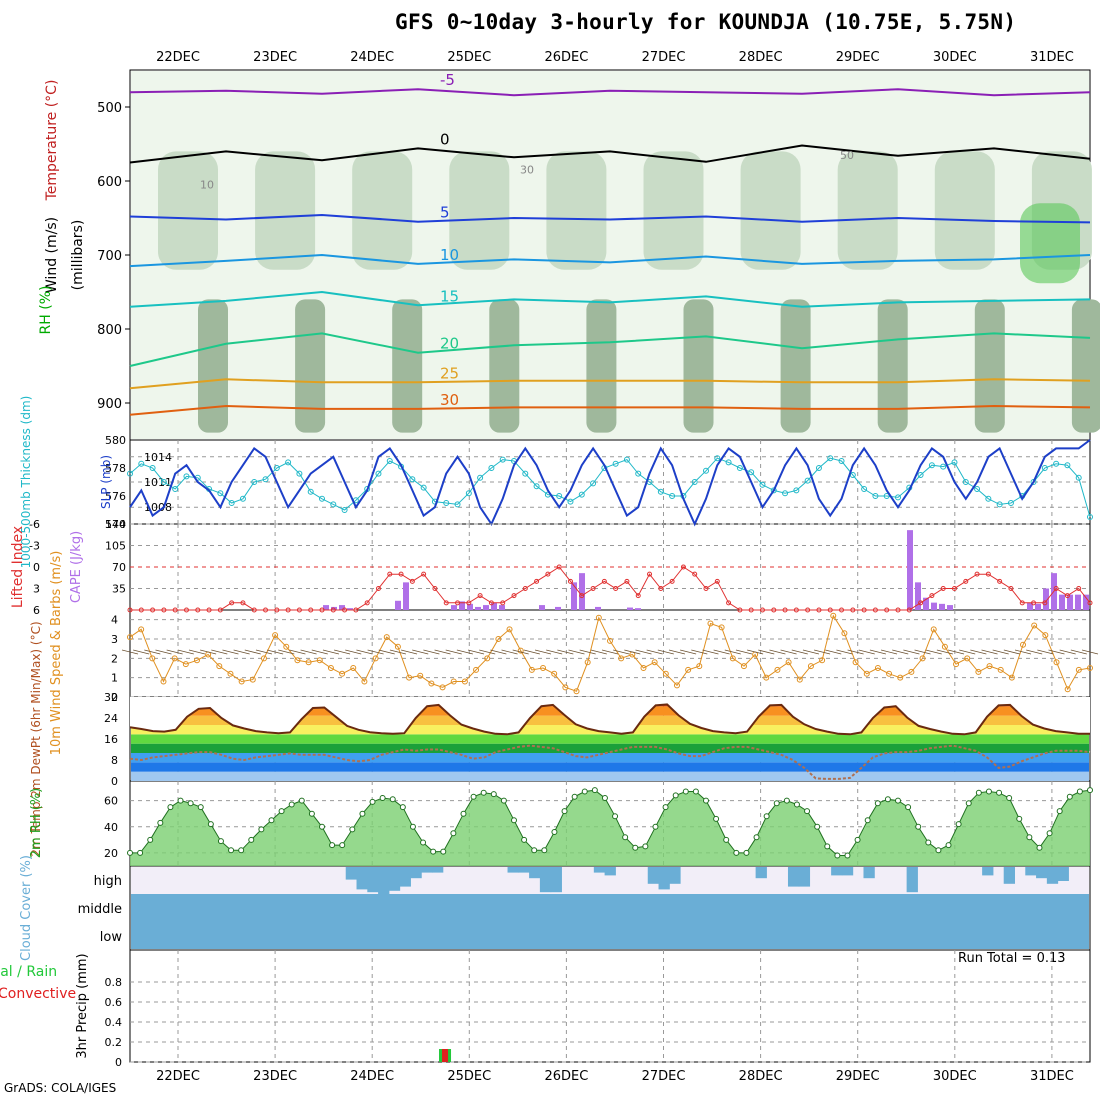  I want to click on rh-contour-label: 50, so click(847, 155).